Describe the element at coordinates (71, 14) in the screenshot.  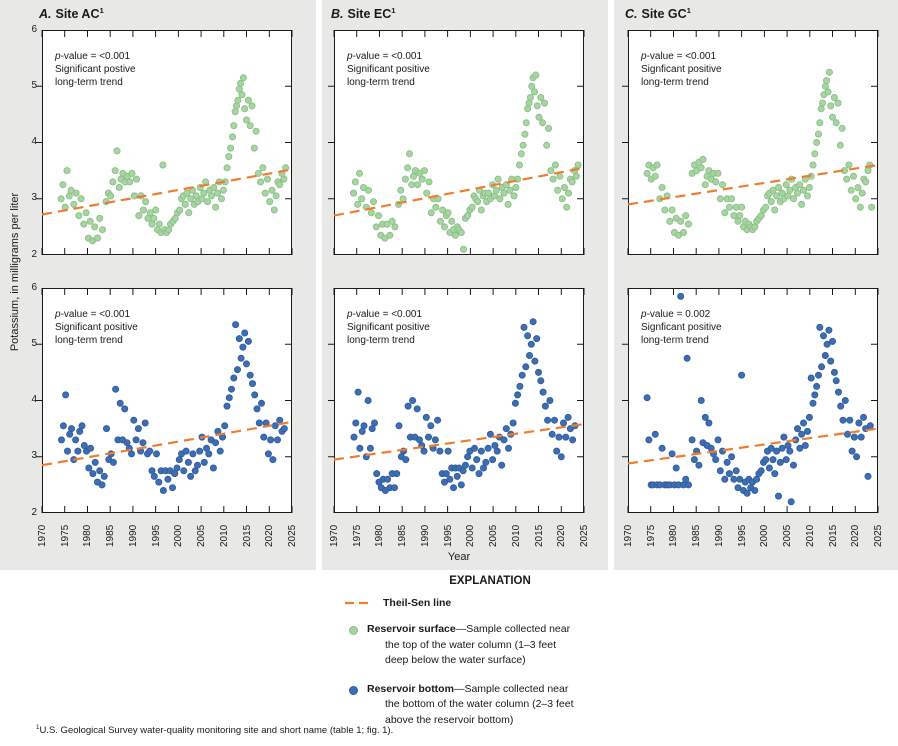
I see `panel-title-site-ac: A. Site AC1` at that location.